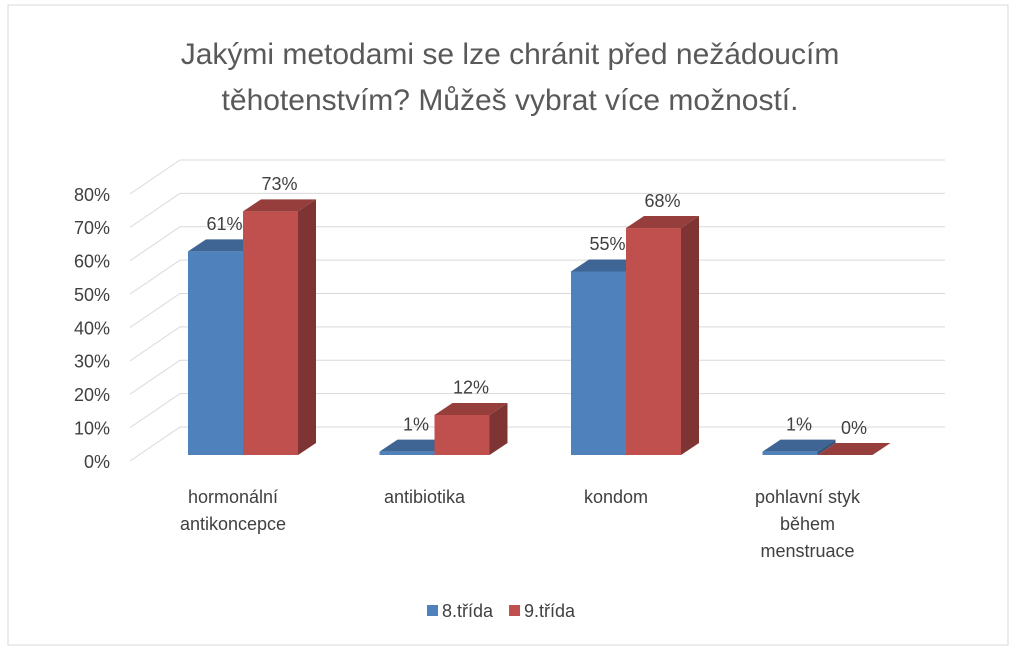 The height and width of the screenshot is (646, 1013). I want to click on data-label: 68%, so click(662, 201).